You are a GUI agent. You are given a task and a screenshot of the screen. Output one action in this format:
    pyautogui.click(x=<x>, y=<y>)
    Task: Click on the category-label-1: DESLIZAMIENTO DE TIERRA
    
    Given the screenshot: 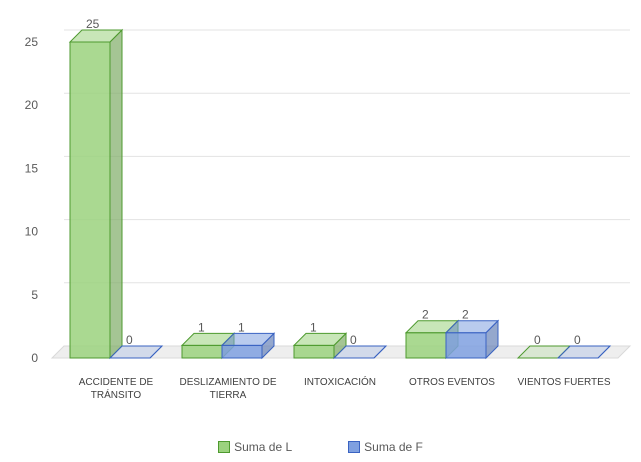 What is the action you would take?
    pyautogui.click(x=227, y=389)
    